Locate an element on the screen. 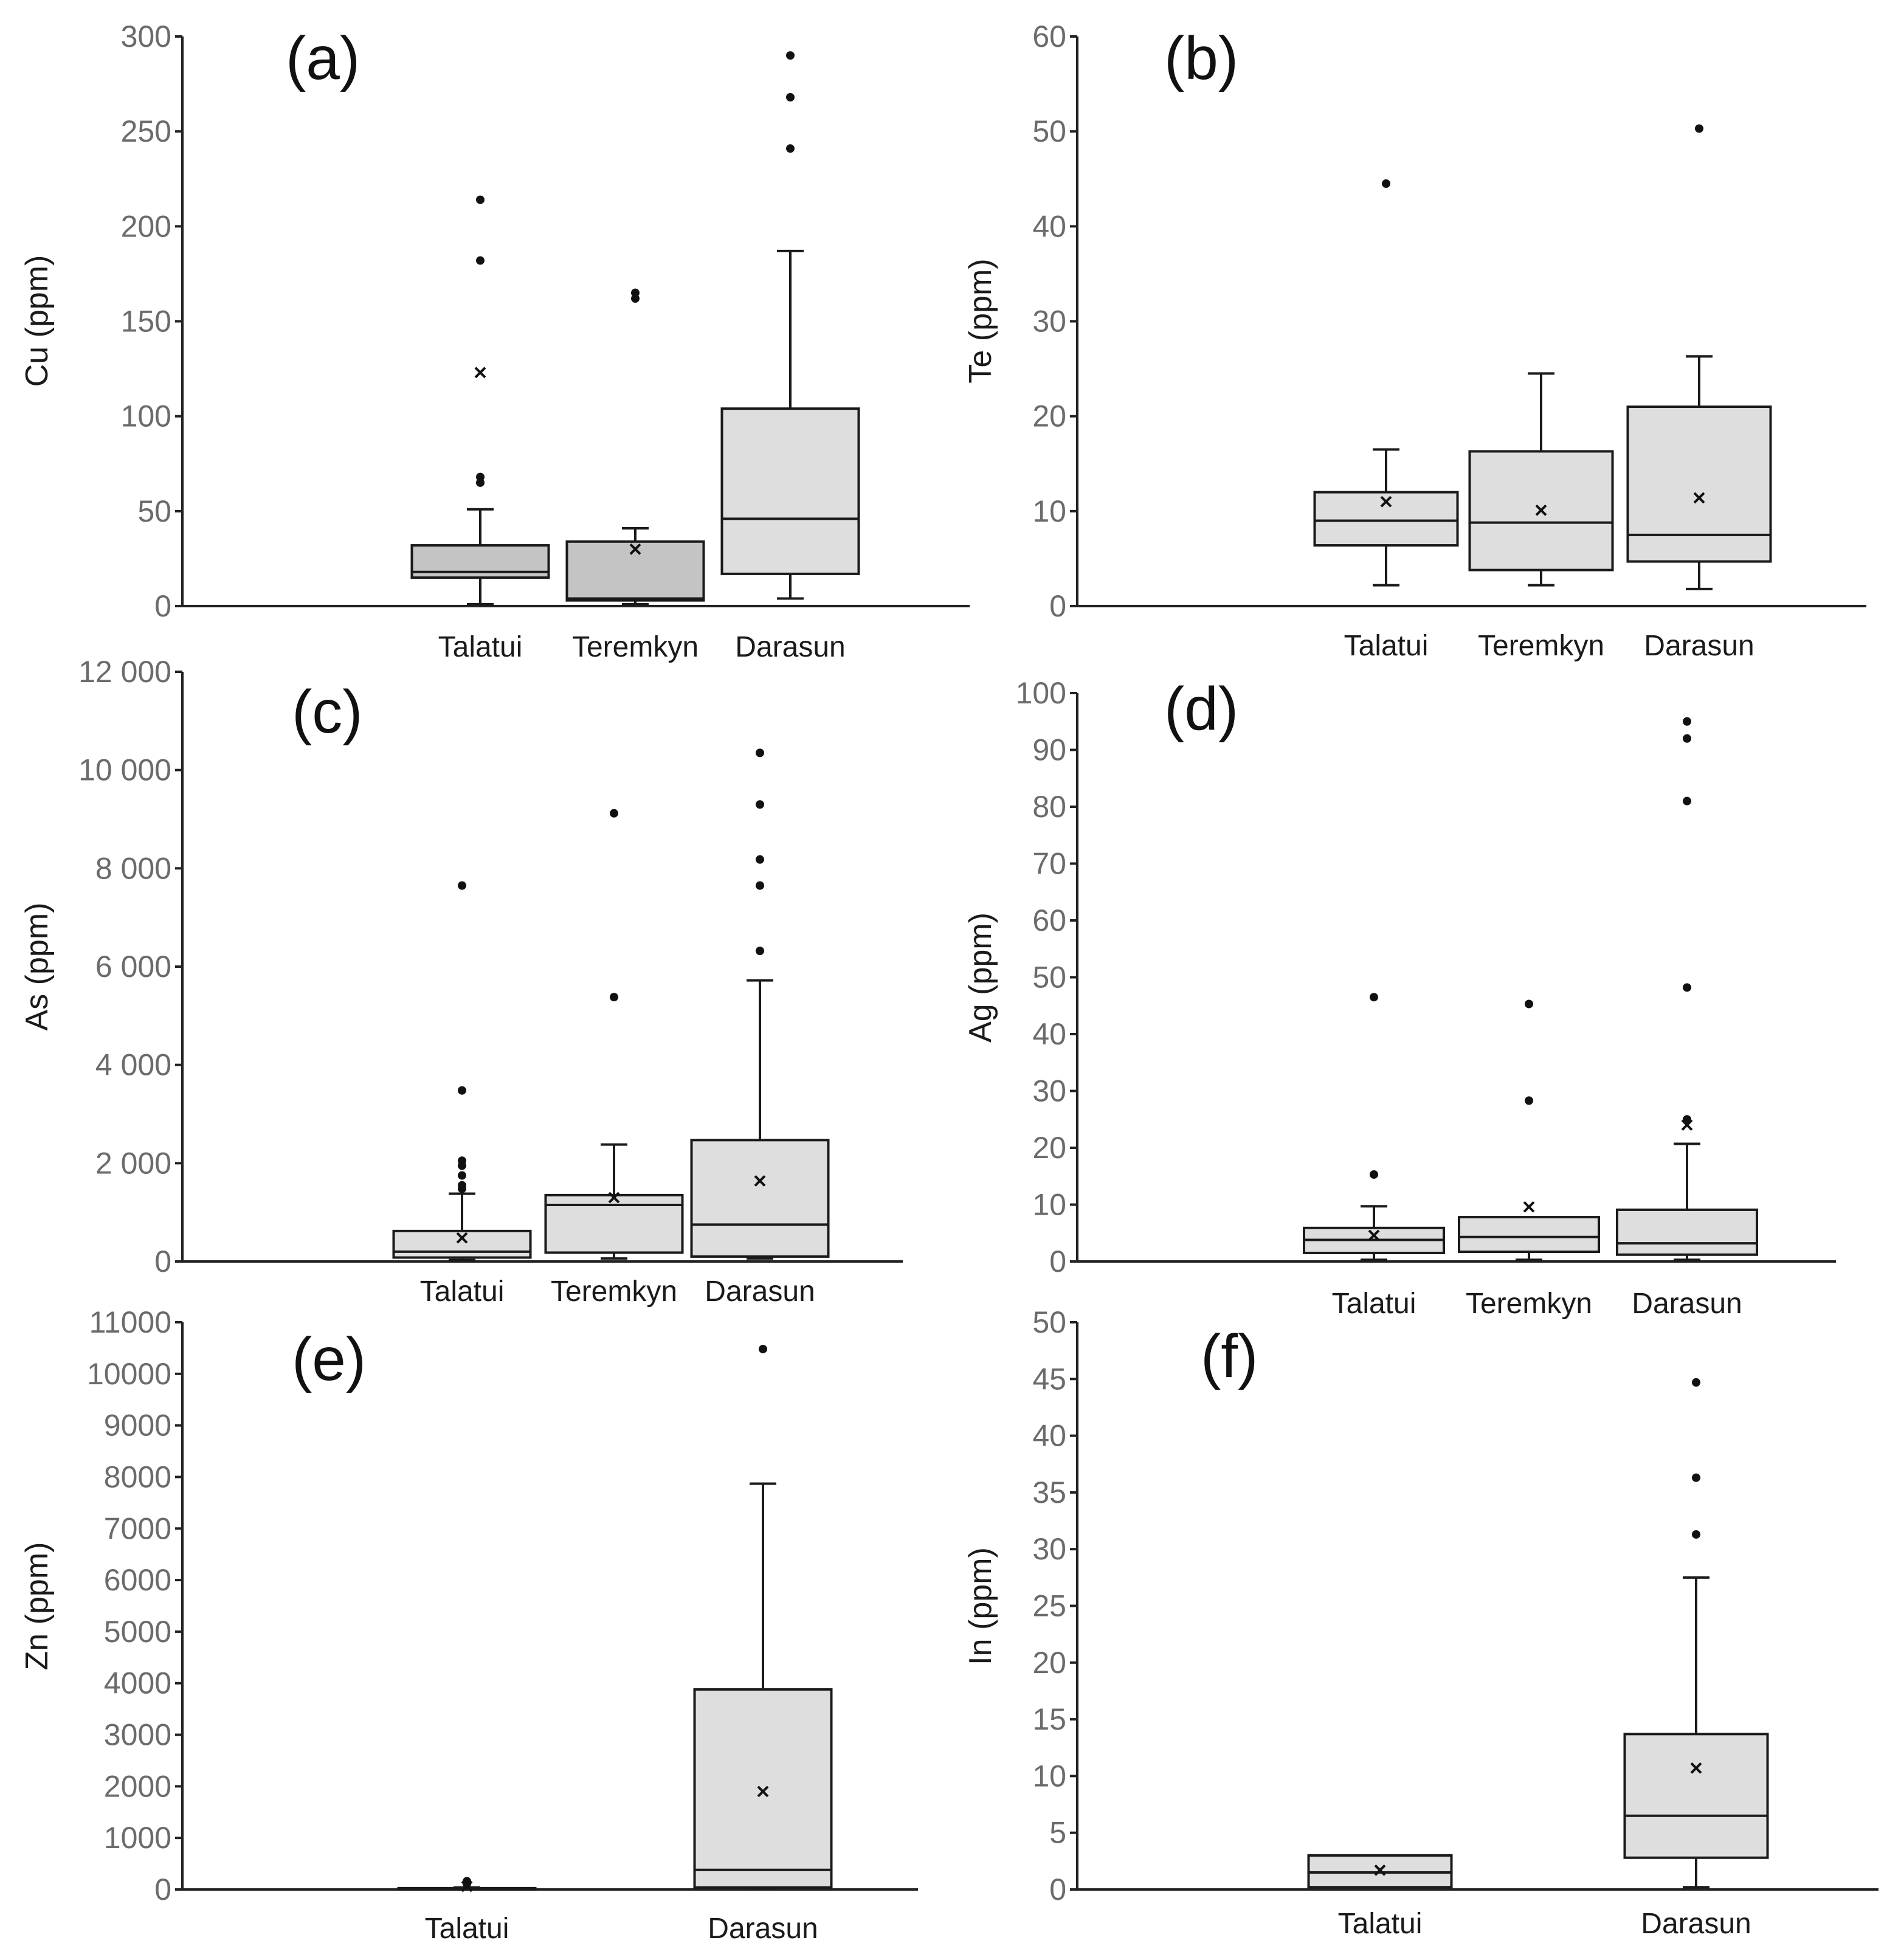 This screenshot has width=1901, height=1960. y-tick-label: 60 is located at coordinates (1049, 36).